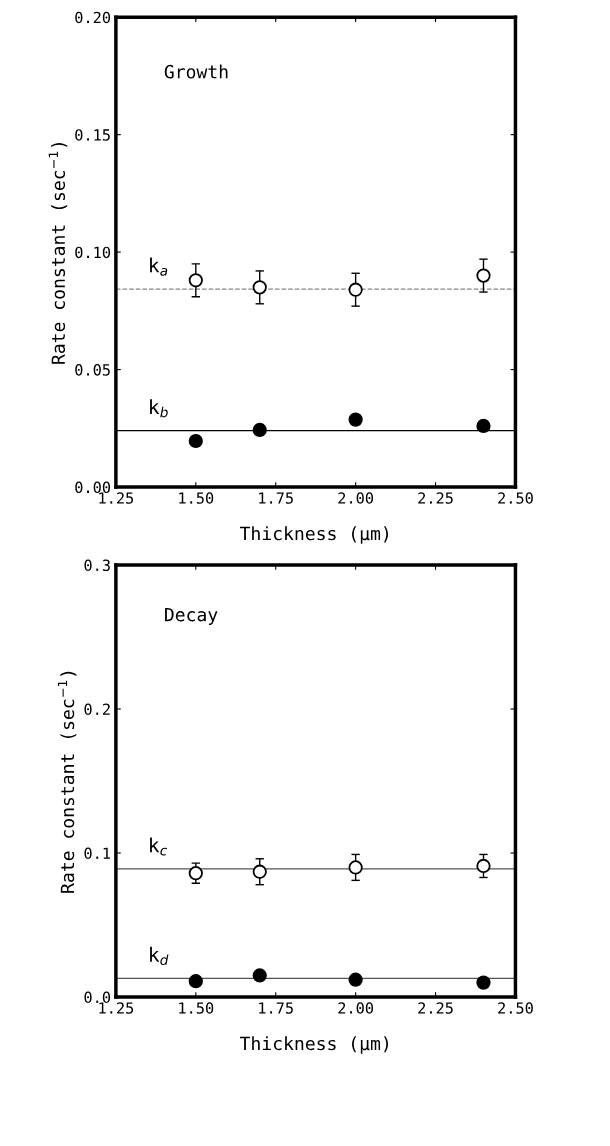 This screenshot has width=610, height=1146. I want to click on annotation: Growth, so click(196, 71).